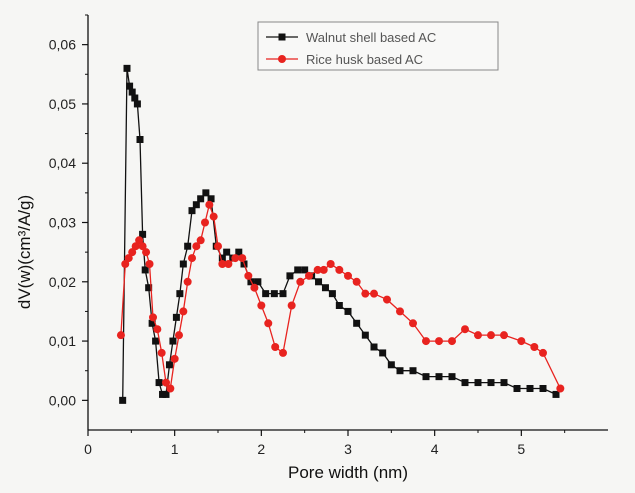 The width and height of the screenshot is (635, 493). What do you see at coordinates (62, 223) in the screenshot?
I see `y-tick-label: 0,03` at bounding box center [62, 223].